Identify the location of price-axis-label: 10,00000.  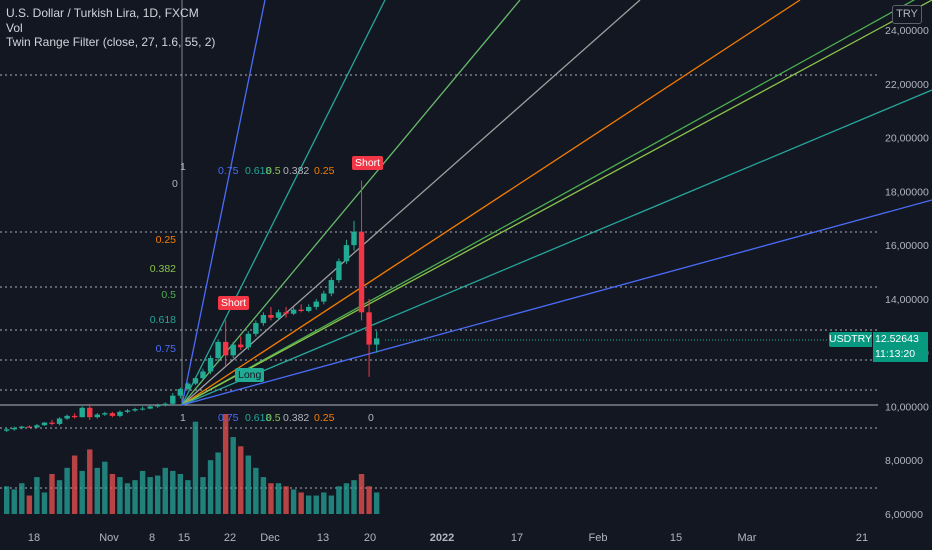
(907, 407).